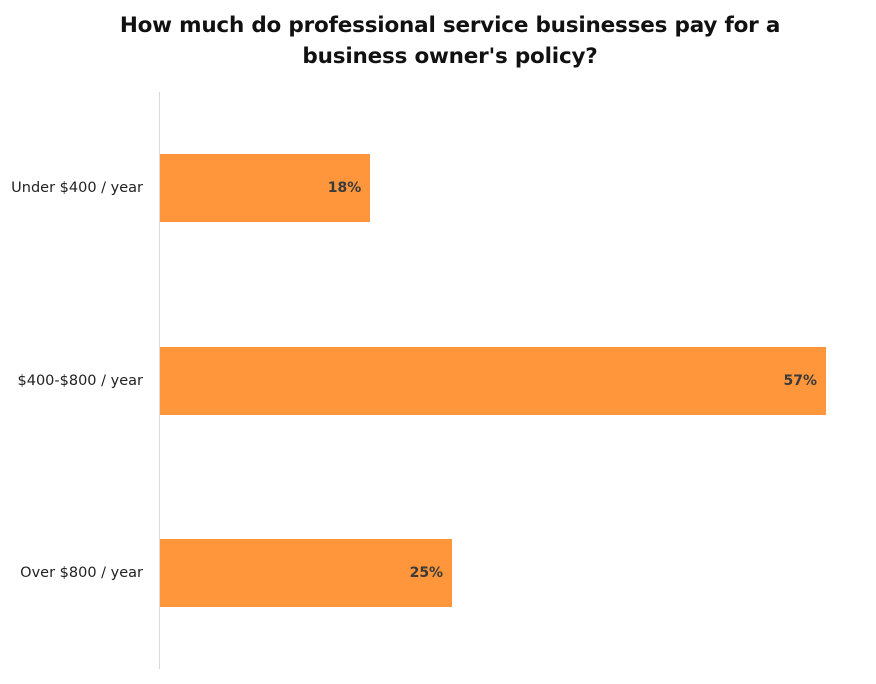  What do you see at coordinates (81, 573) in the screenshot?
I see `category-label-over-800: Over $800 / year` at bounding box center [81, 573].